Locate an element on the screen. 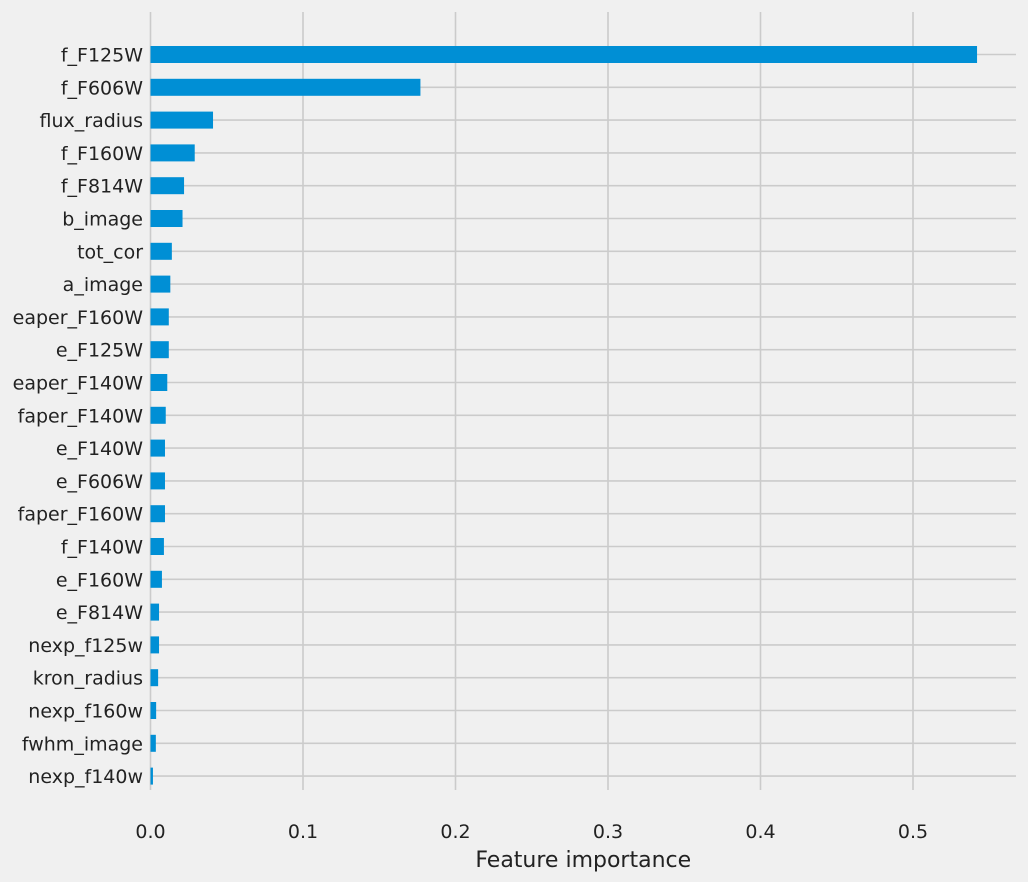 This screenshot has height=882, width=1028. x-tick-labels: 0.0 0.1 0.2 0.3 0.4 0.5 is located at coordinates (531, 832).